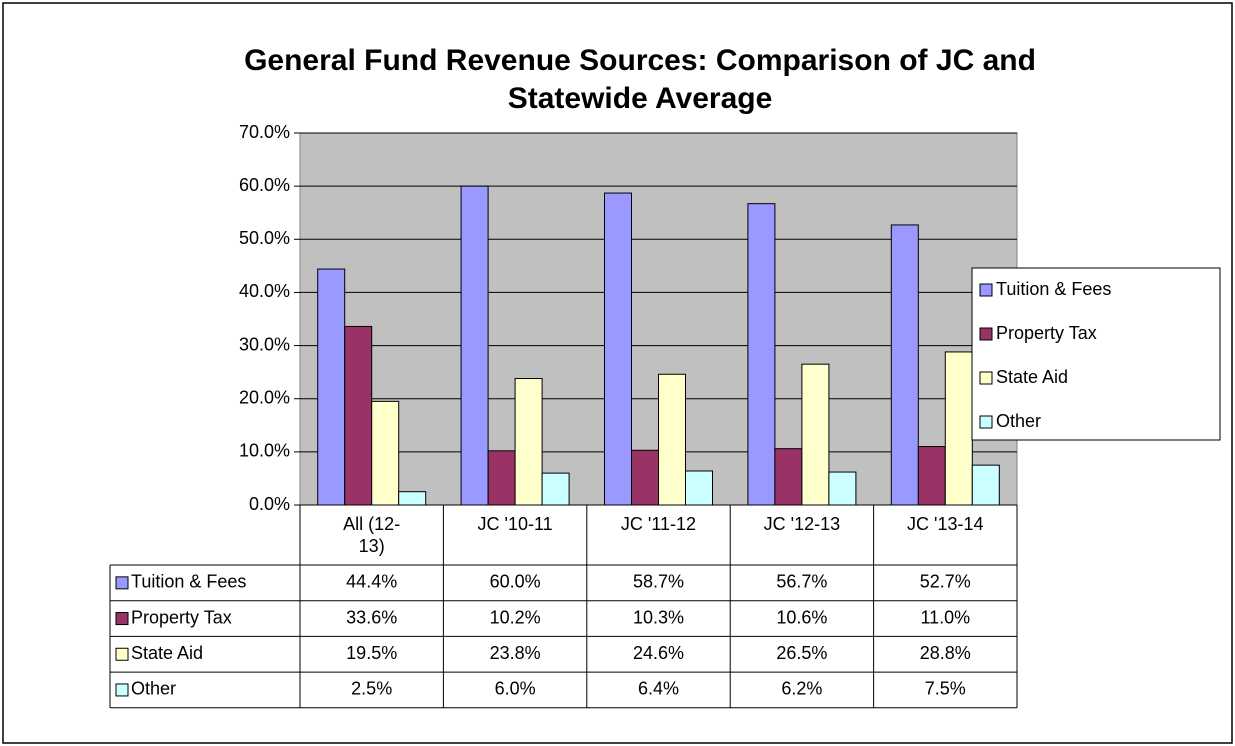 This screenshot has height=746, width=1235. I want to click on y-tick-label: 0.0%, so click(269, 504).